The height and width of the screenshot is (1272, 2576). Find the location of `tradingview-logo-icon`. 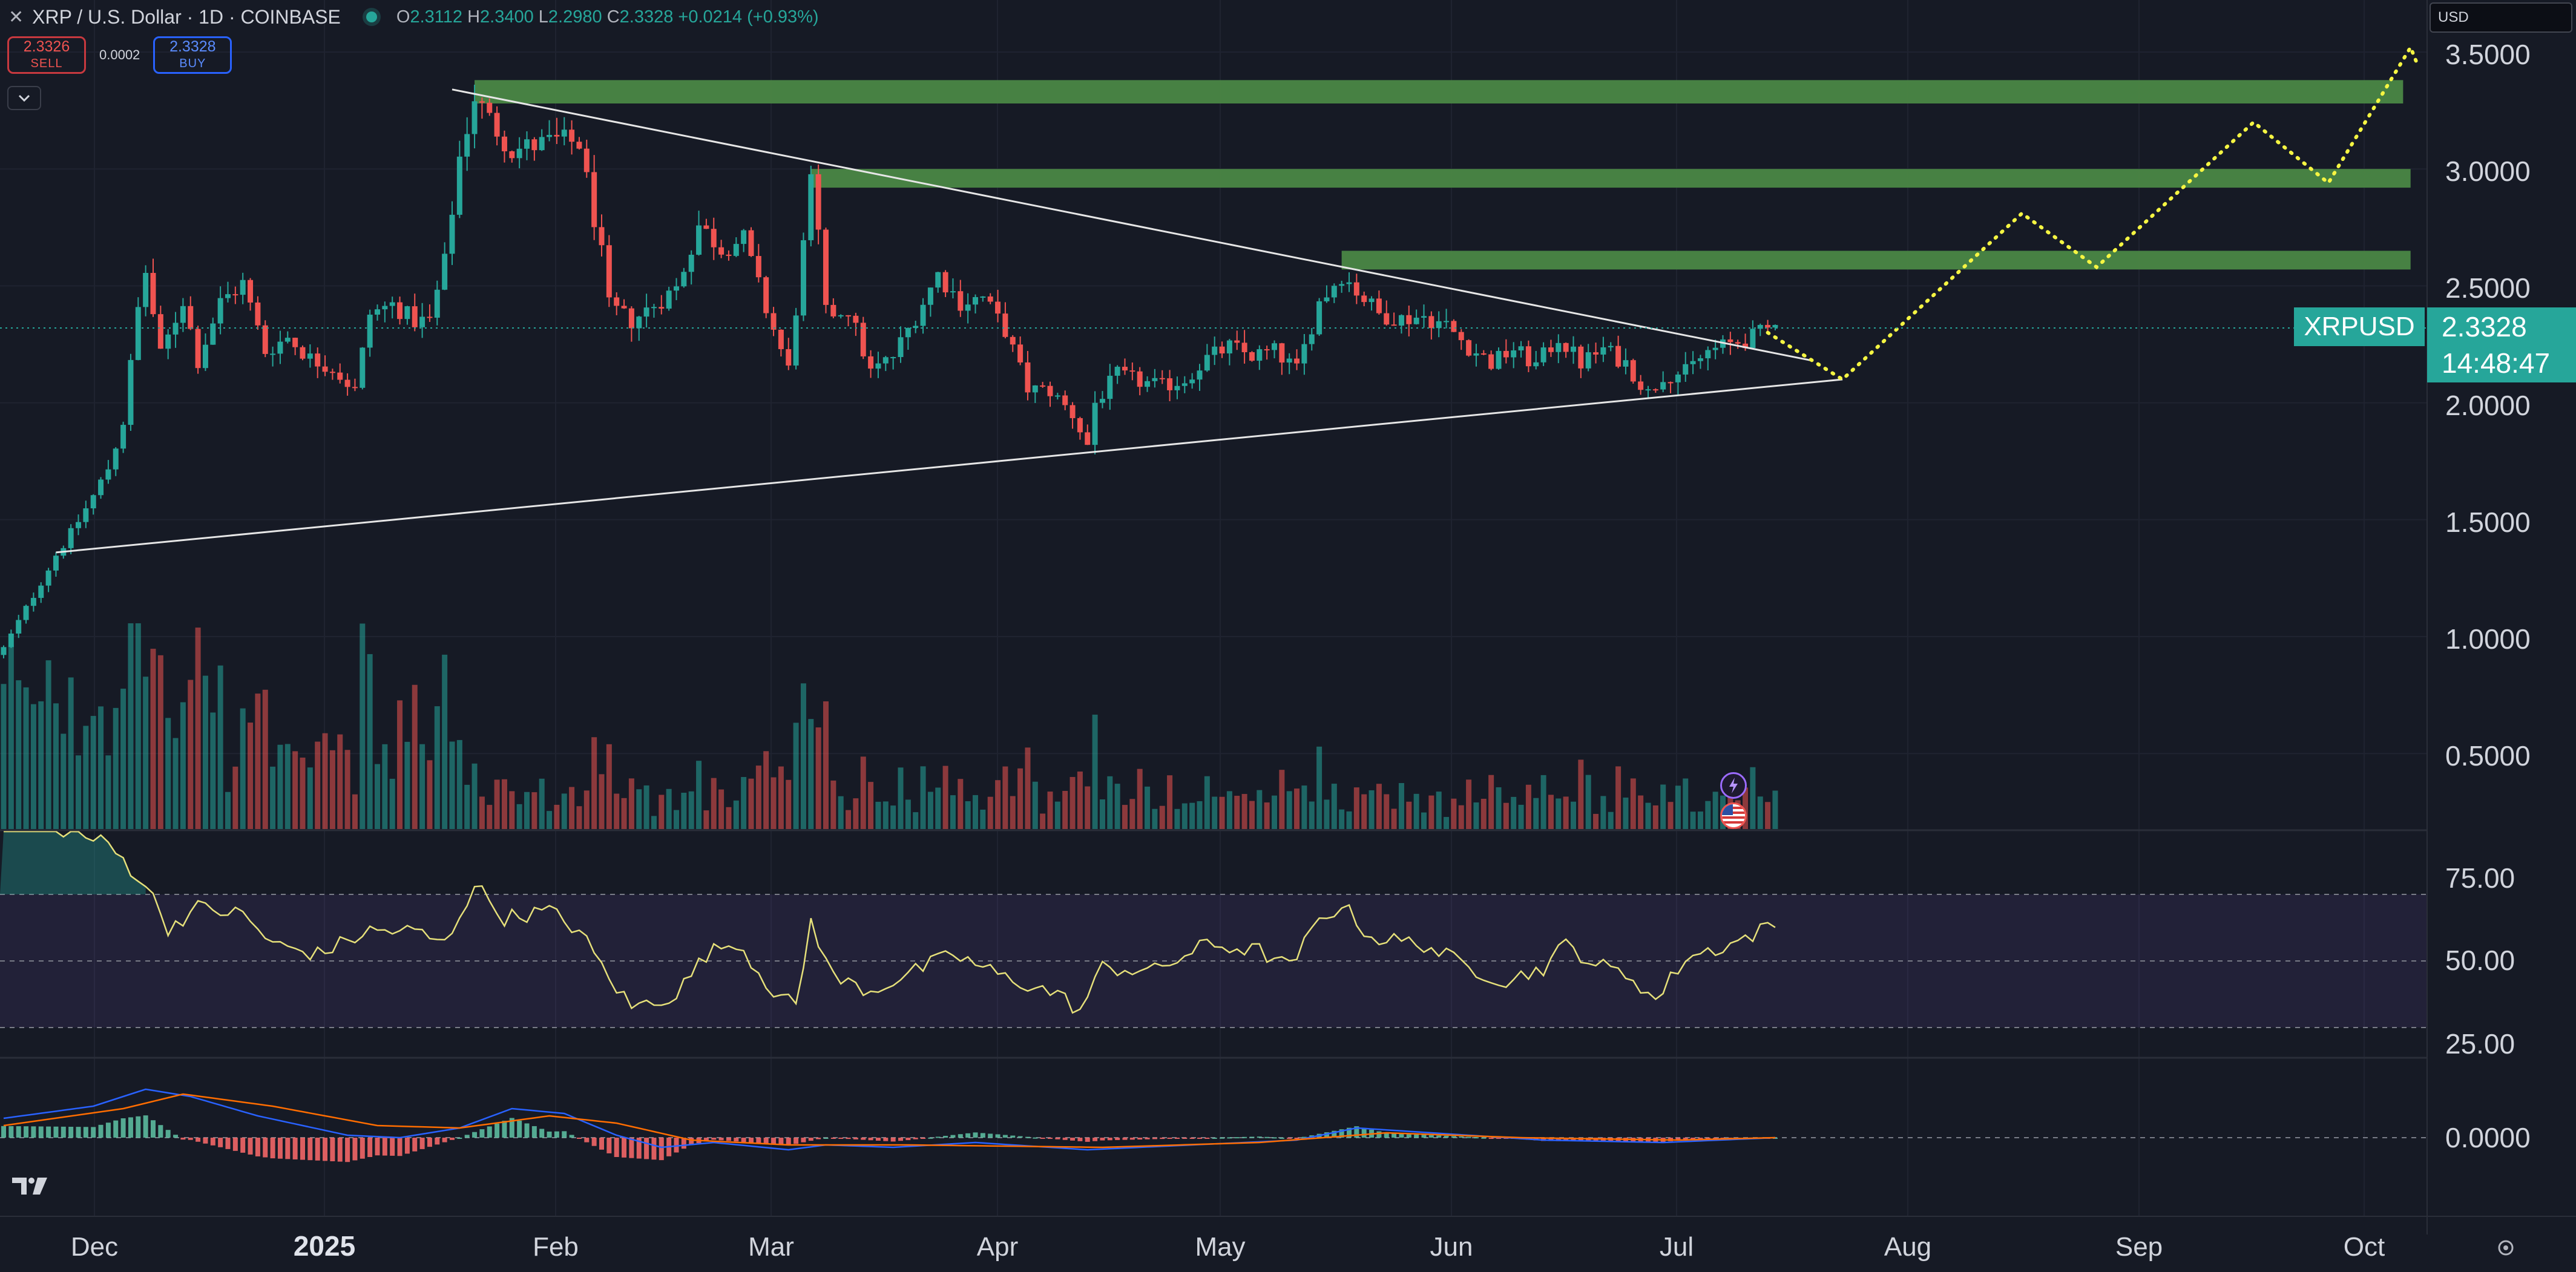

tradingview-logo-icon is located at coordinates (30, 1186).